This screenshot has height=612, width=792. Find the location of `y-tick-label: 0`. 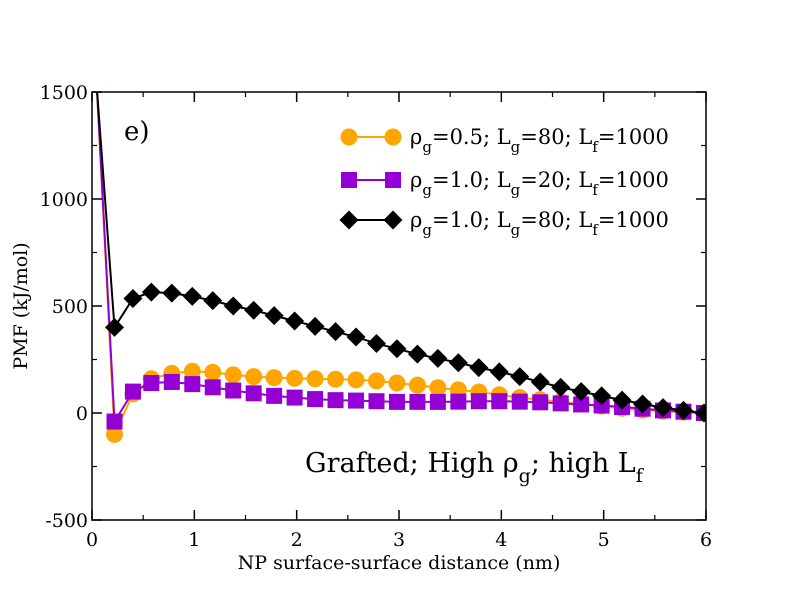

y-tick-label: 0 is located at coordinates (82, 414).